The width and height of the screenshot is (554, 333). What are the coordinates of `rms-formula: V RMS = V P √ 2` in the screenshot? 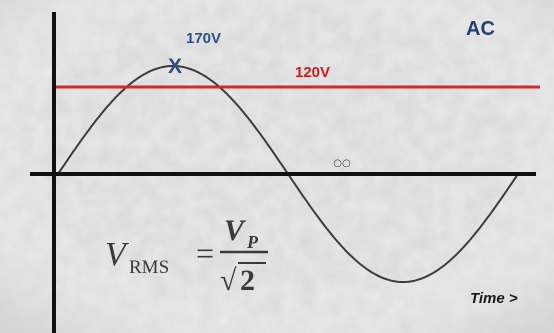 It's located at (186, 255).